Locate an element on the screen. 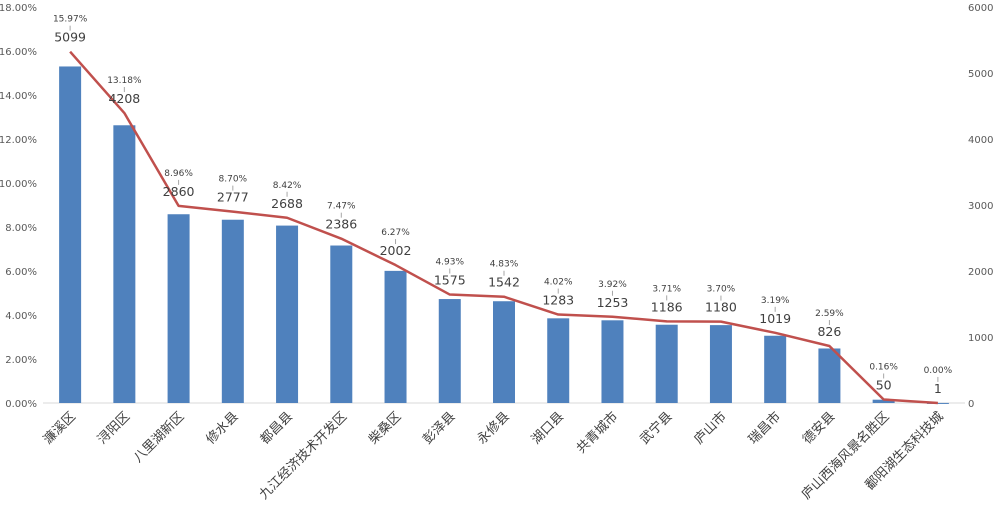 This screenshot has width=996, height=522. category-label: 庐山市 is located at coordinates (710, 428).